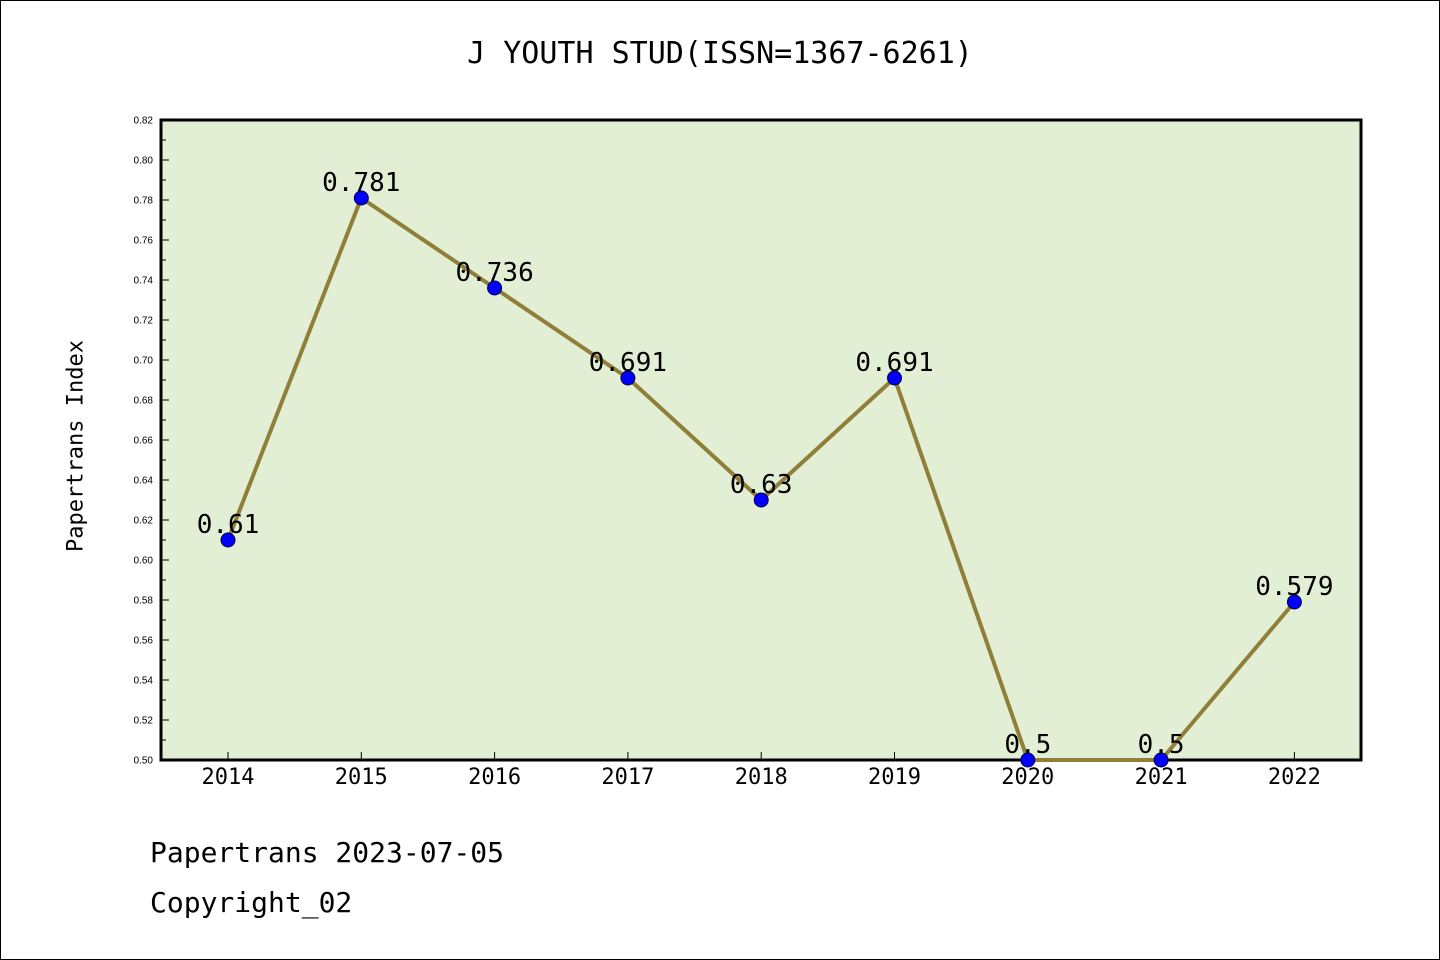 The width and height of the screenshot is (1440, 960). What do you see at coordinates (144, 601) in the screenshot?
I see `y-tick-label: 0.58` at bounding box center [144, 601].